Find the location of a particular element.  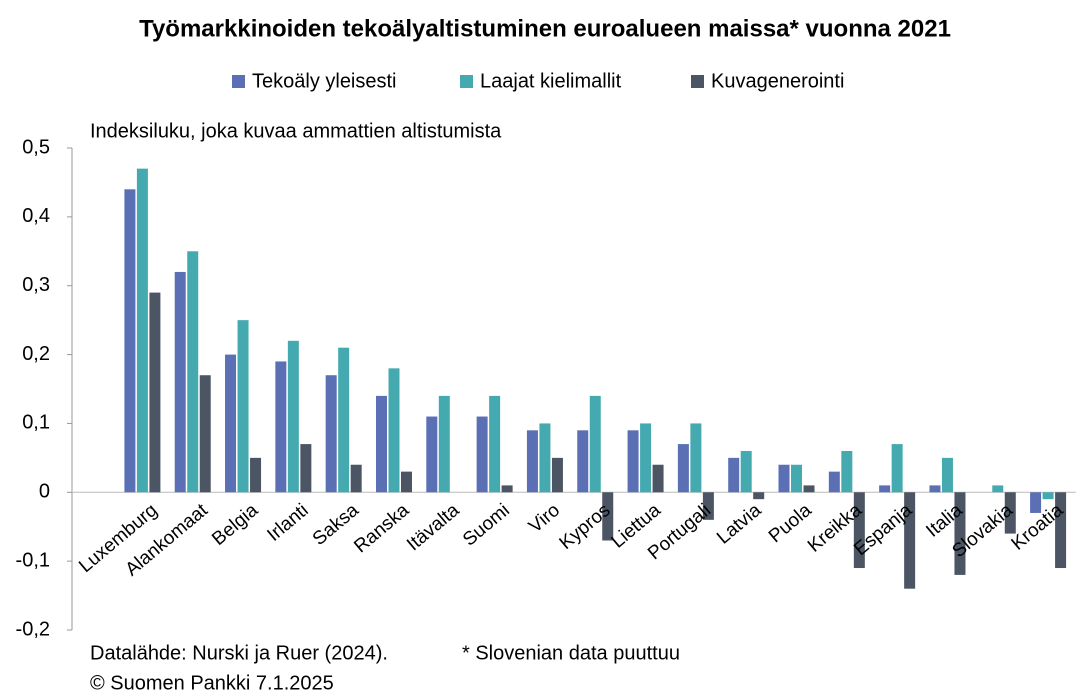

y-tick-label: 0,1 is located at coordinates (36, 423).